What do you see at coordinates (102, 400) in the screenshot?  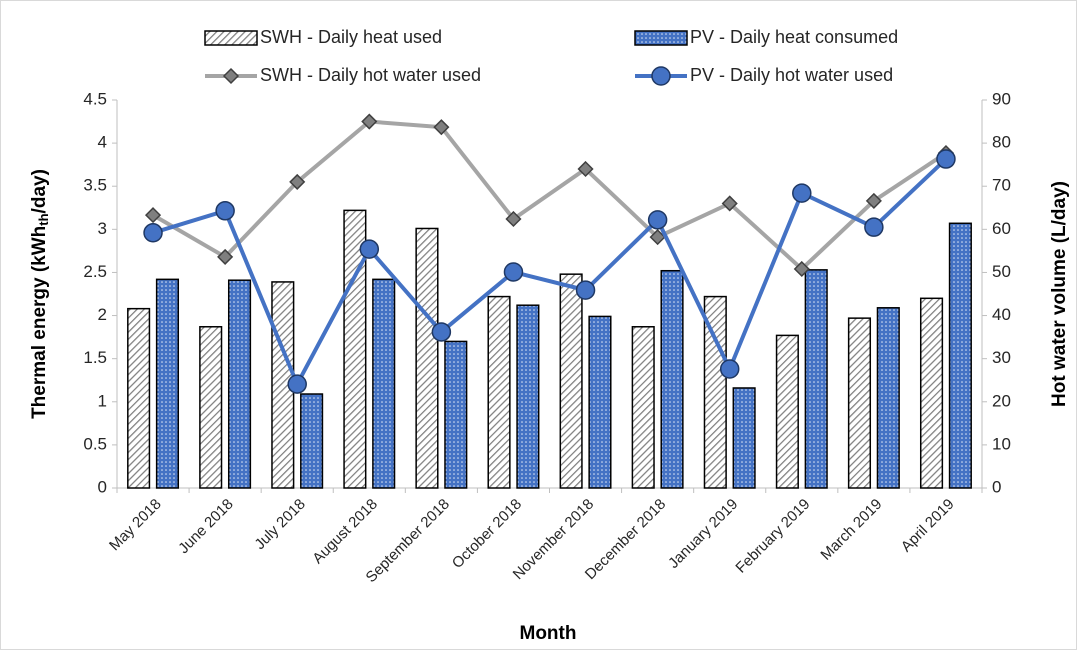 I see `y-tick-label: 1` at bounding box center [102, 400].